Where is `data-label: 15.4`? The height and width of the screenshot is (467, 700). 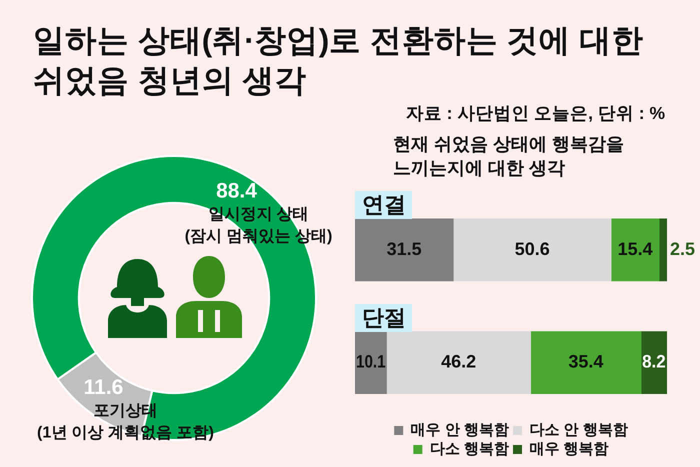
data-label: 15.4 is located at coordinates (635, 248).